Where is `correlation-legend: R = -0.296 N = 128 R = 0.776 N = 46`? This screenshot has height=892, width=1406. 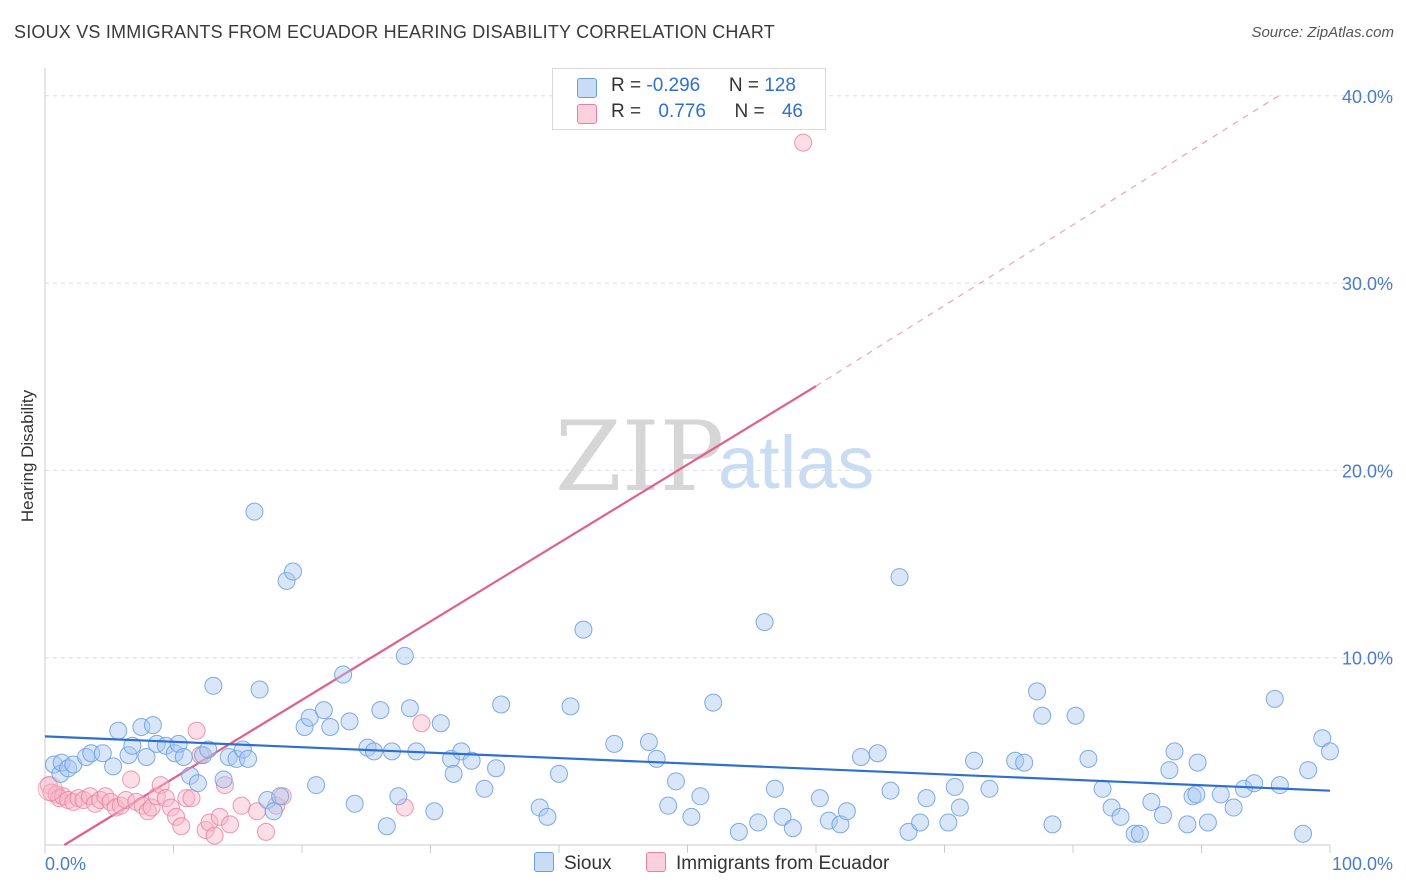
correlation-legend: R = -0.296 N = 128 R = 0.776 N = 46 is located at coordinates (689, 99).